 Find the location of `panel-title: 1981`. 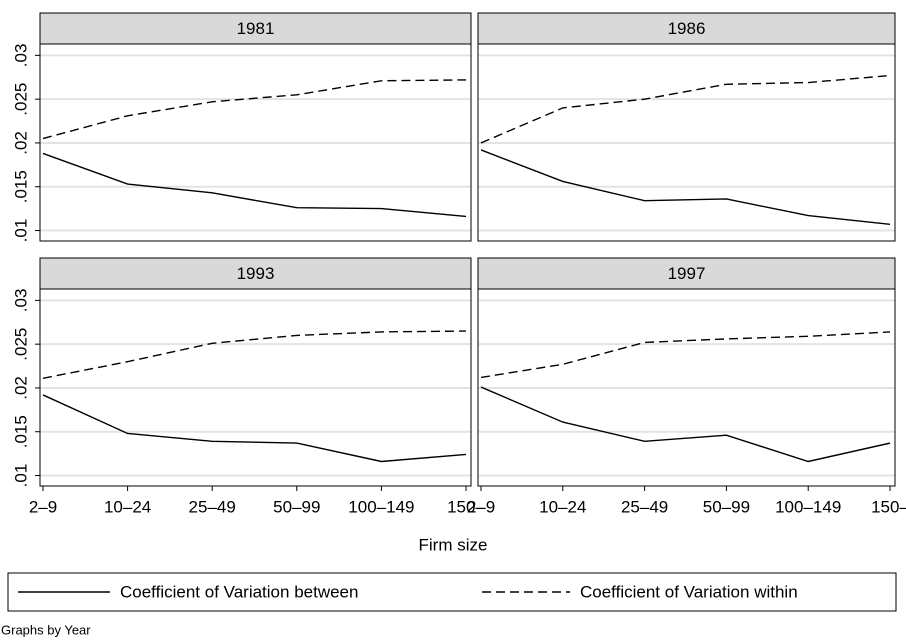

panel-title: 1981 is located at coordinates (256, 28).